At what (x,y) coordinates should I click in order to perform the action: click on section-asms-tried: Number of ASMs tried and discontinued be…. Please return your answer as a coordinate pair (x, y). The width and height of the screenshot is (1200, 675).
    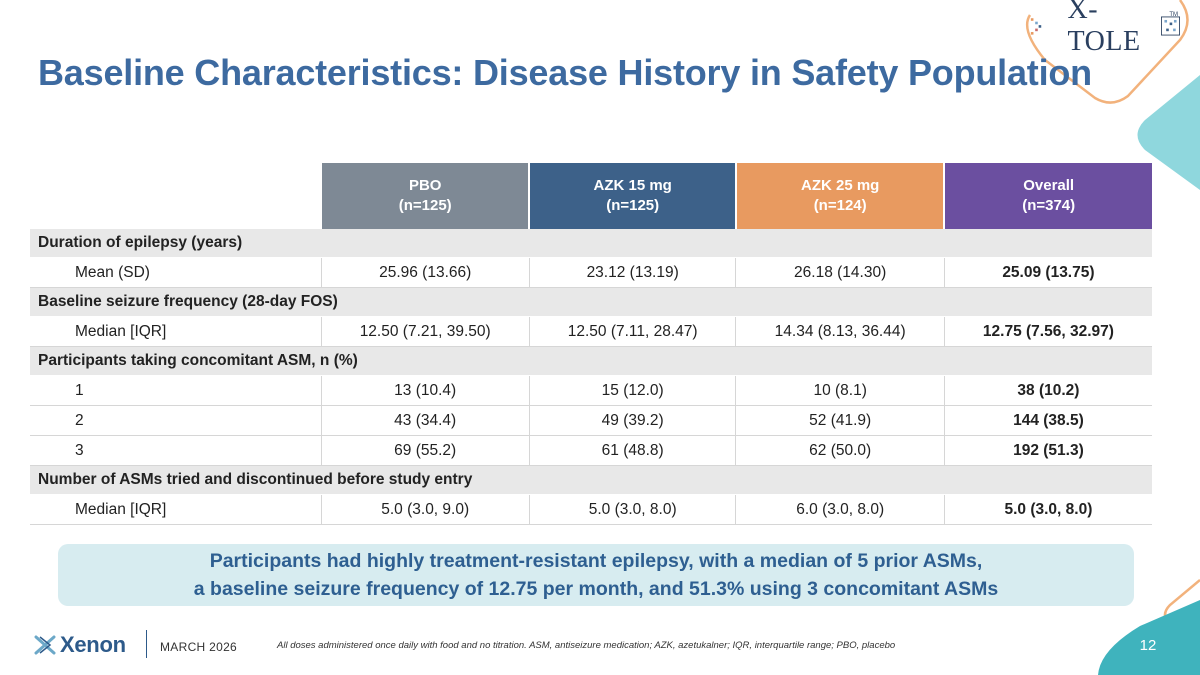
    Looking at the image, I should click on (591, 480).